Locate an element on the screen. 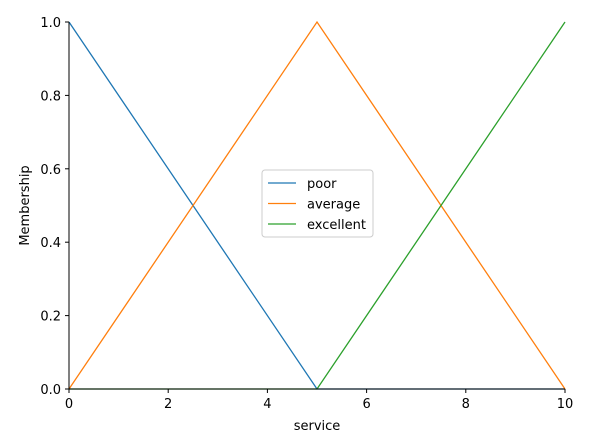  x-tick-label: 8 is located at coordinates (466, 404).